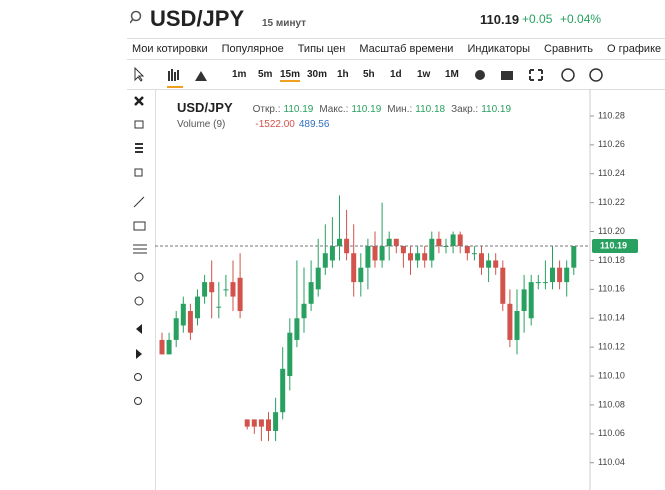  I want to click on timeframe: 1h, so click(343, 74).